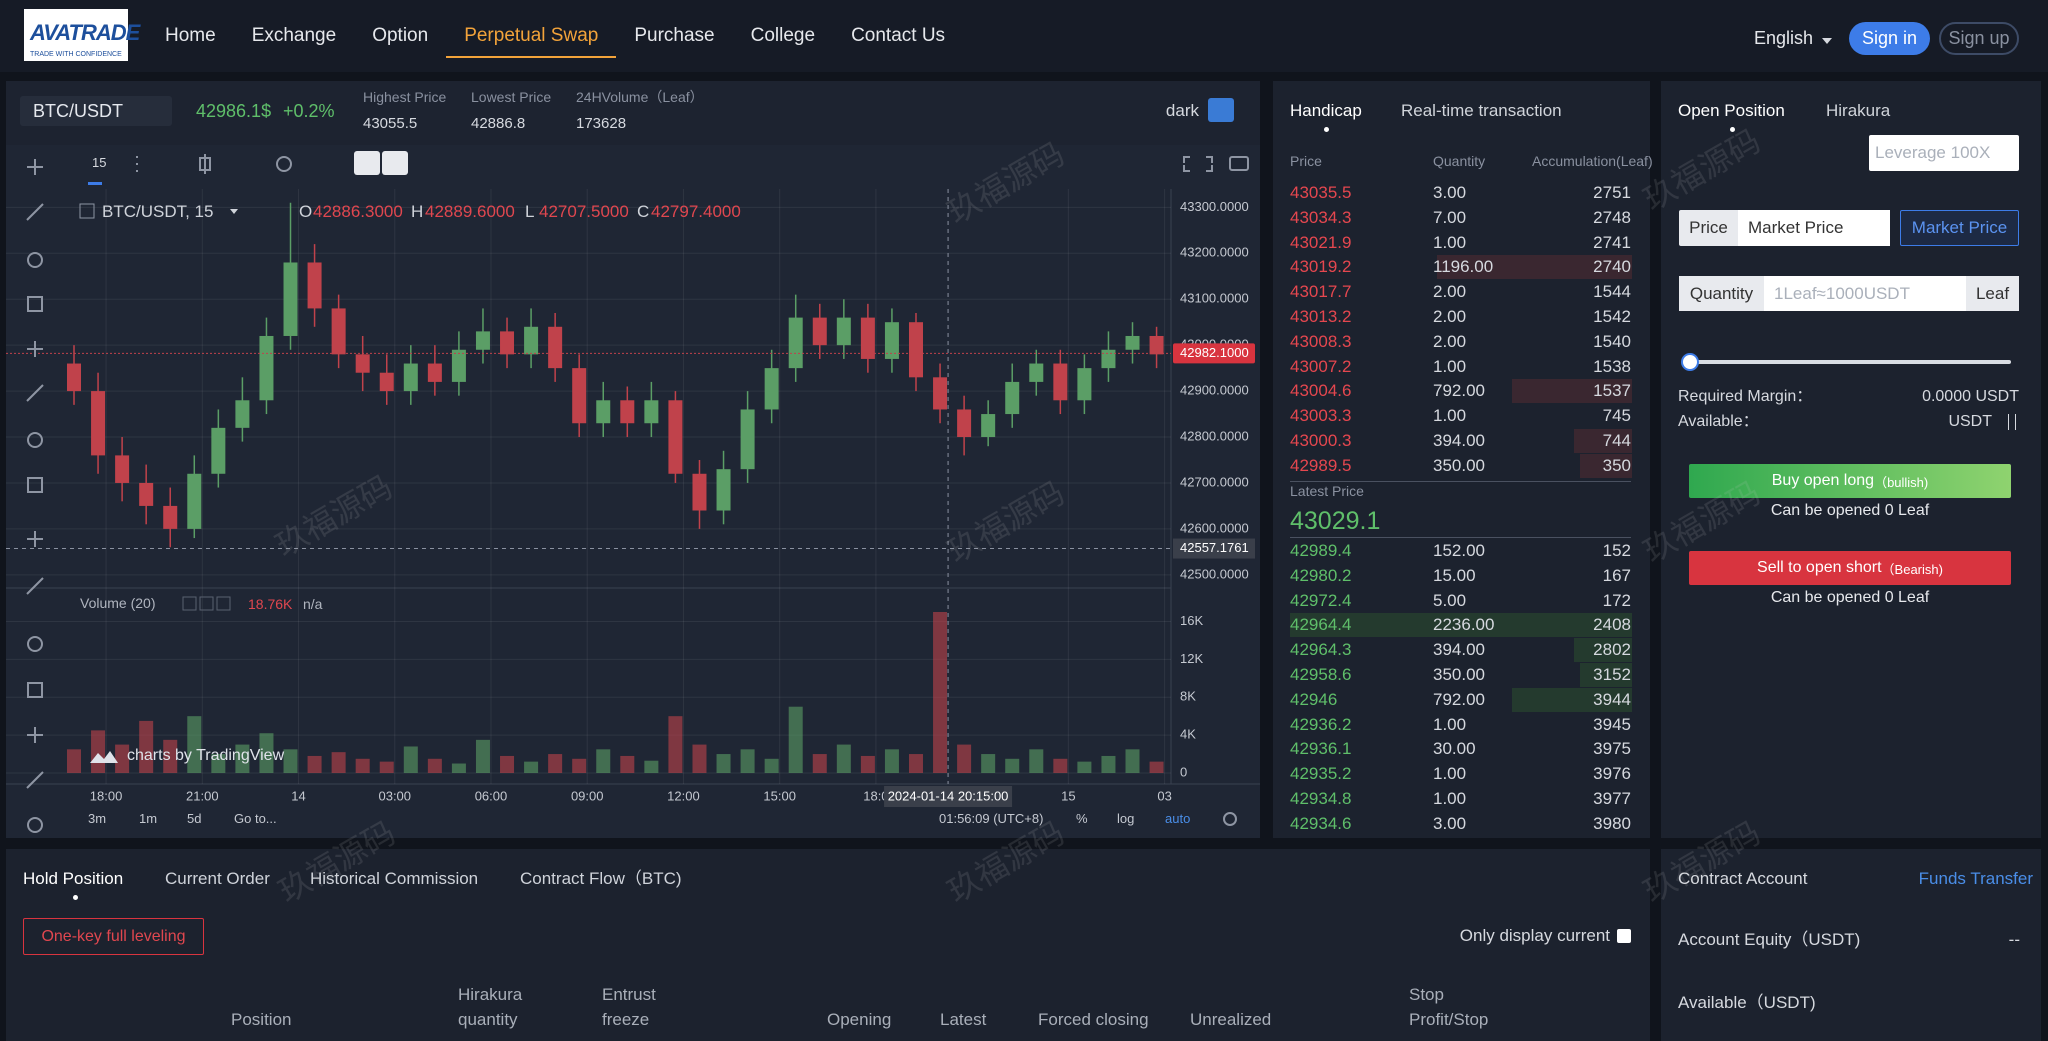 Image resolution: width=2048 pixels, height=1041 pixels. What do you see at coordinates (1126, 818) in the screenshot?
I see `scale-option: log` at bounding box center [1126, 818].